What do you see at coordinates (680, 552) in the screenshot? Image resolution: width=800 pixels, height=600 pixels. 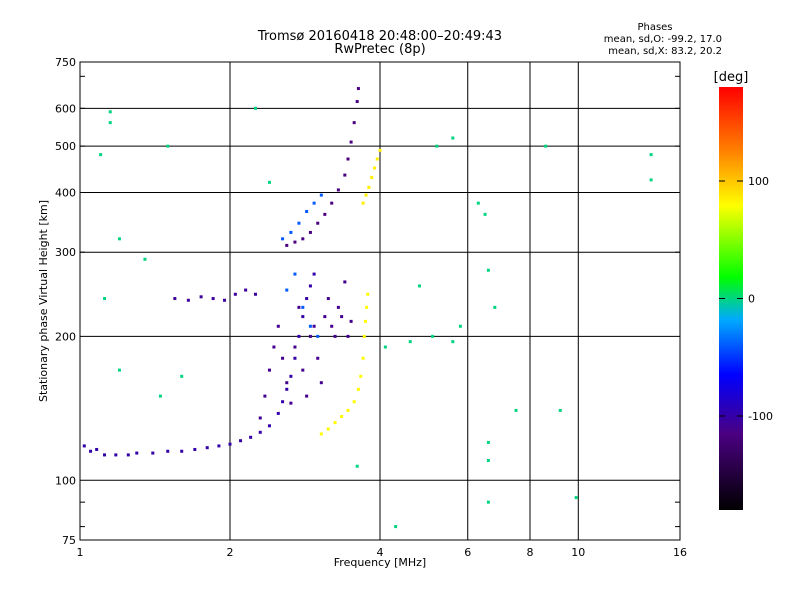 I see `x-tick-label: 16` at bounding box center [680, 552].